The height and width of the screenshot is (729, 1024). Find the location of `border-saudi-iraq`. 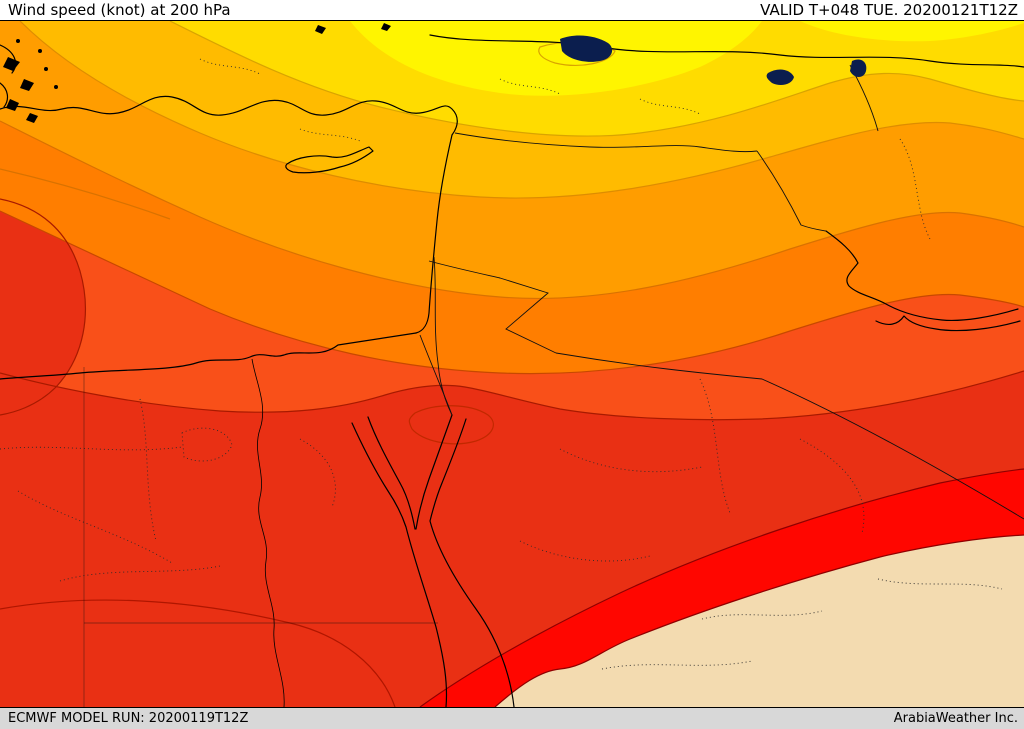

border-saudi-iraq is located at coordinates (789, 436).